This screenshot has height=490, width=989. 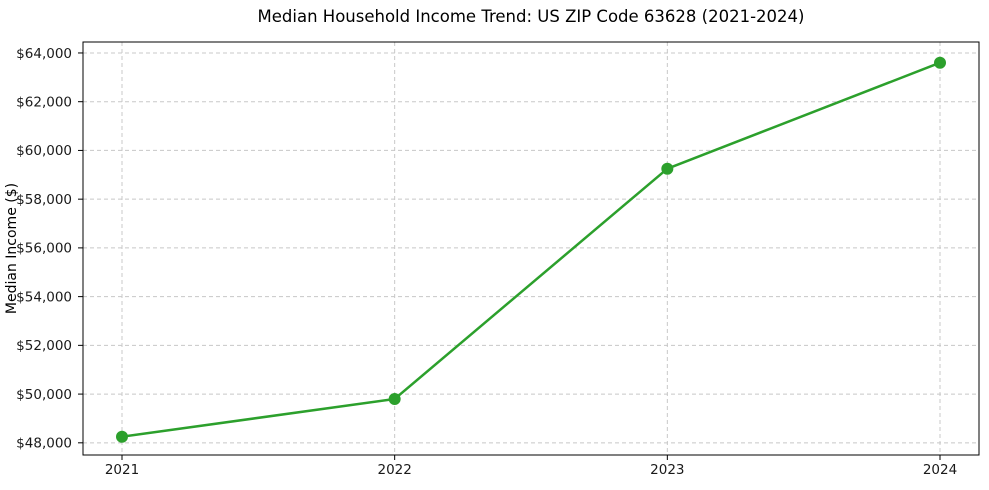 I want to click on y-tick-label: $64,000, so click(x=44, y=54).